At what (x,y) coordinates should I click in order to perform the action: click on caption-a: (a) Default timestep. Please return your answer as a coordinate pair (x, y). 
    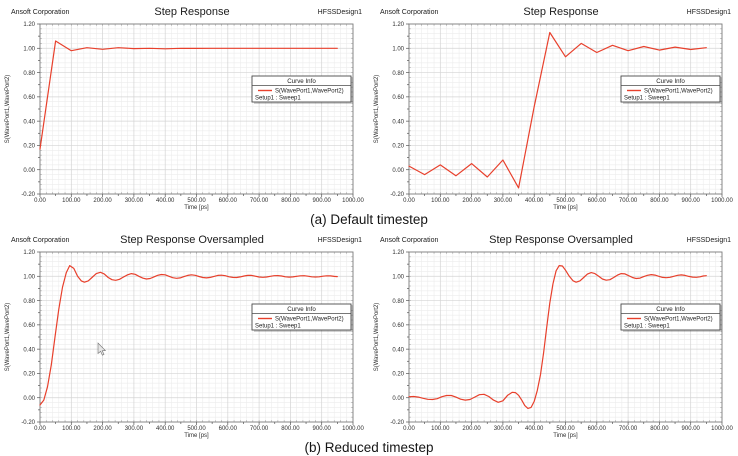
    Looking at the image, I should click on (369, 219).